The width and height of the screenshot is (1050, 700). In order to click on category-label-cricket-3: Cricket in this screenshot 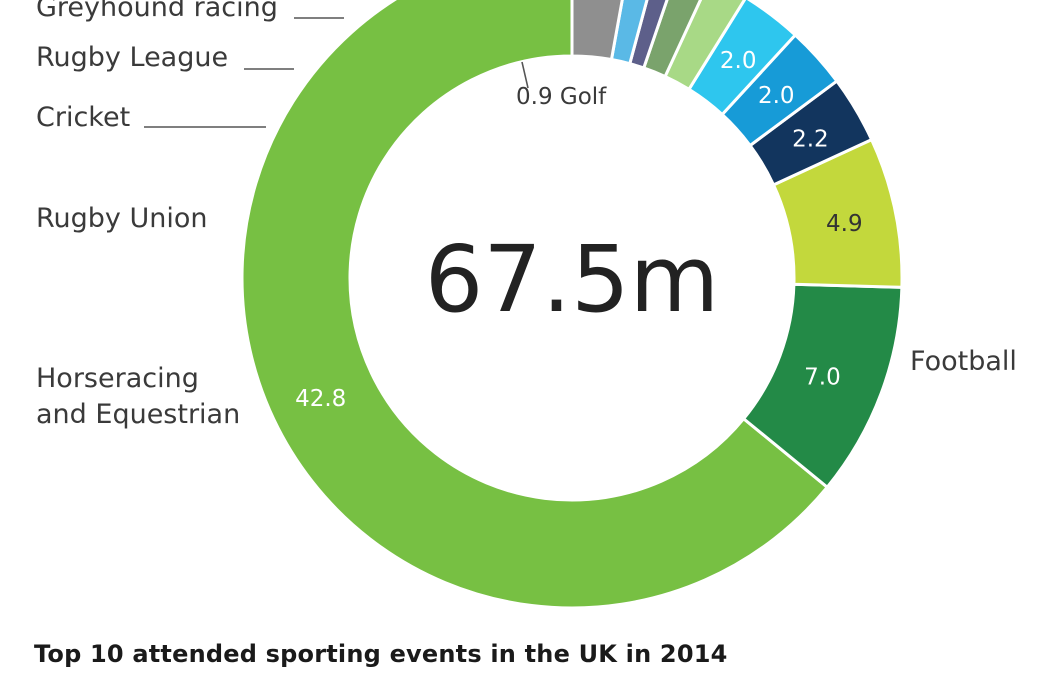, I will do `click(83, 117)`.